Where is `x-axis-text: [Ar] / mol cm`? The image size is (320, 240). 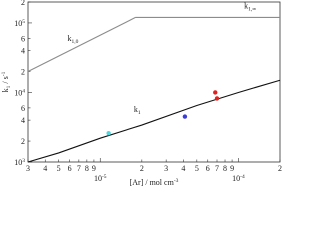 x-axis-text: [Ar] / mol cm is located at coordinates (152, 182).